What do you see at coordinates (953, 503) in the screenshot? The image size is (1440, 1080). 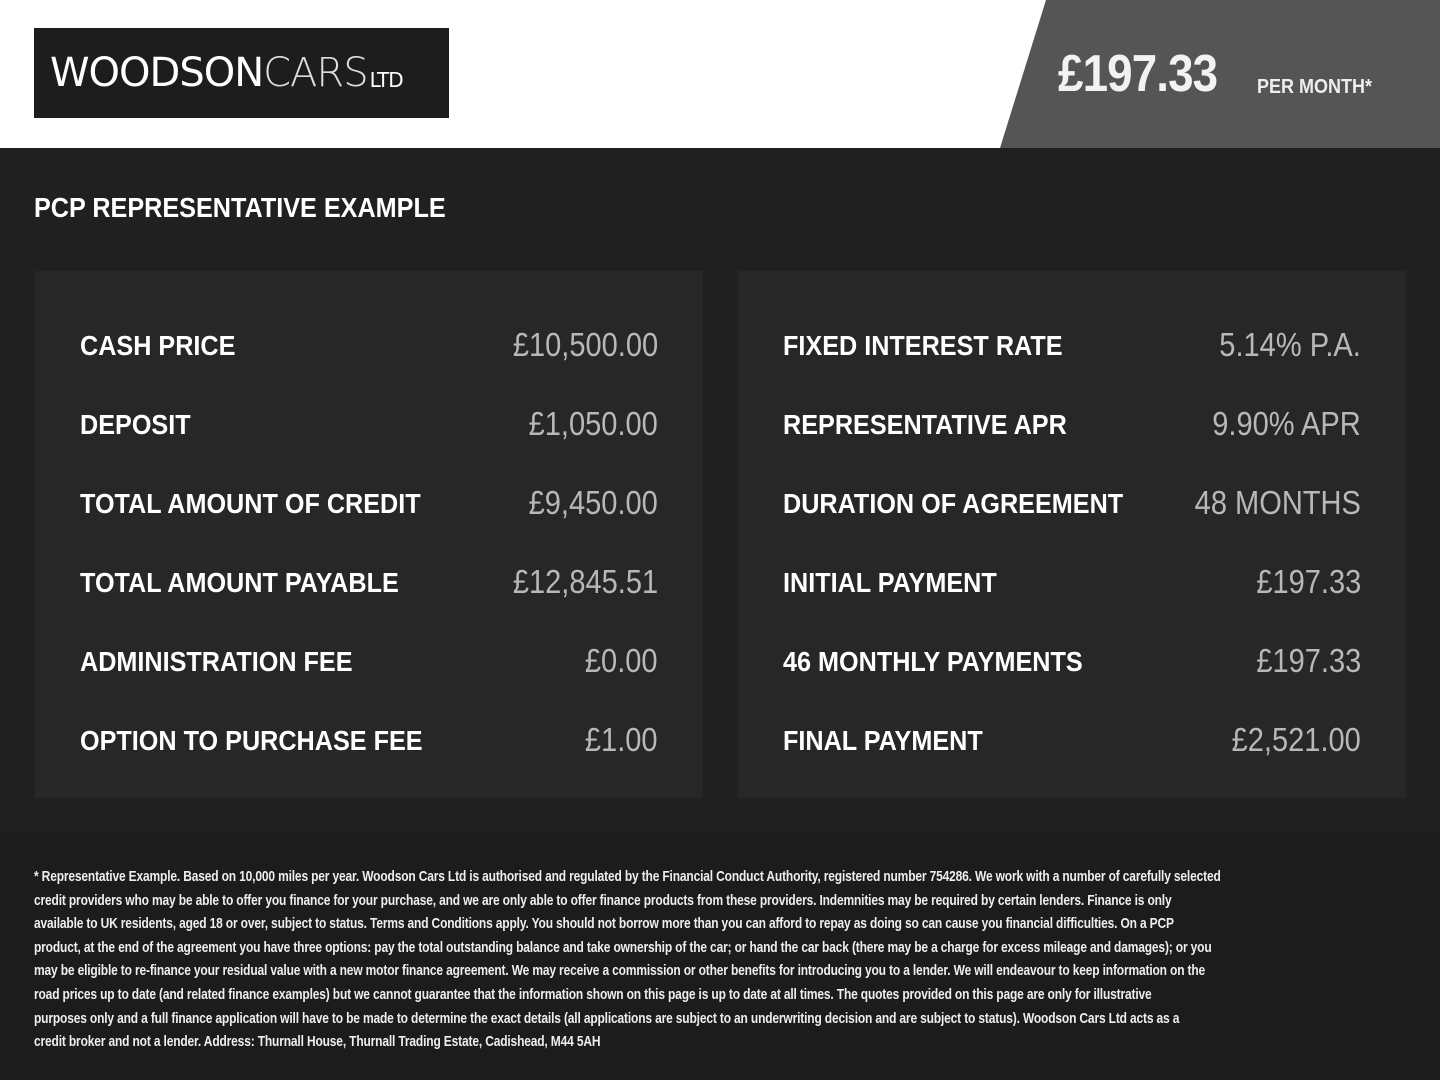 I see `row-label: DURATION OF AGREEMENT` at bounding box center [953, 503].